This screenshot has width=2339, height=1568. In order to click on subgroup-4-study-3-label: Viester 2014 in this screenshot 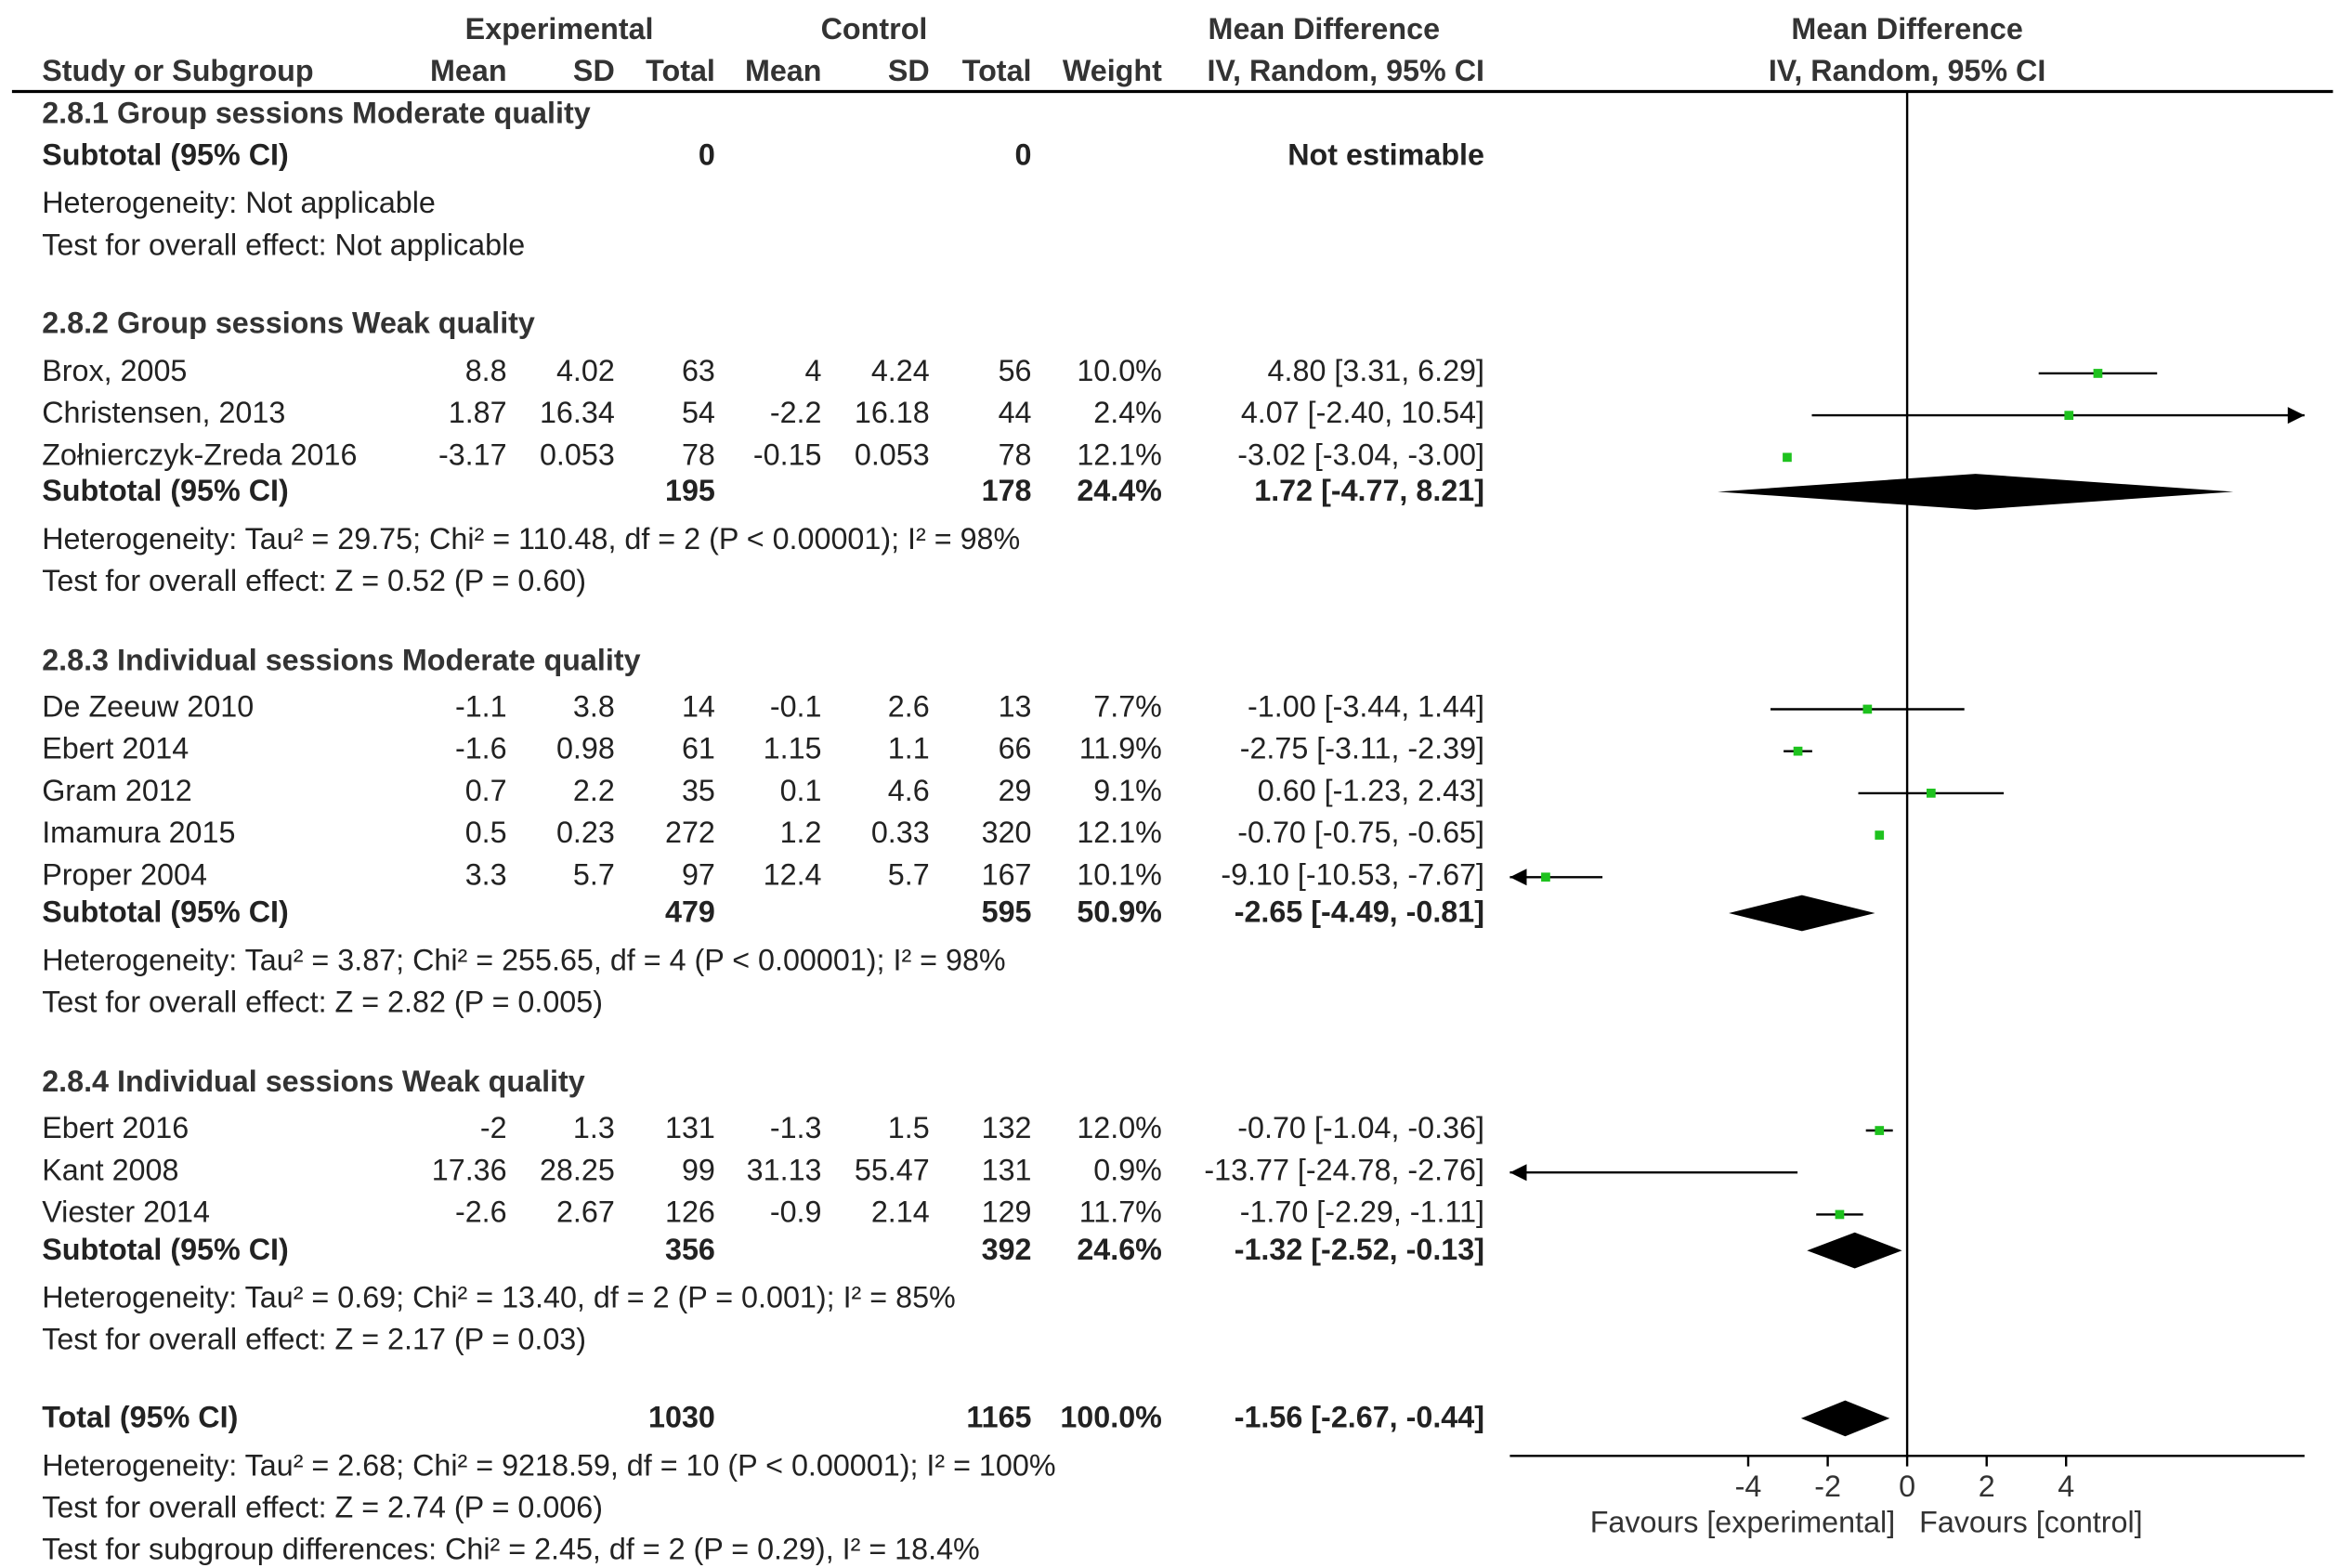, I will do `click(126, 1212)`.